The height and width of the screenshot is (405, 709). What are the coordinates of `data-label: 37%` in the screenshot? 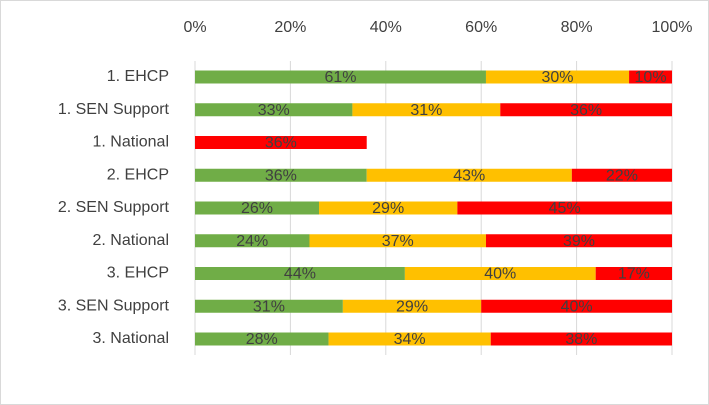 It's located at (398, 241).